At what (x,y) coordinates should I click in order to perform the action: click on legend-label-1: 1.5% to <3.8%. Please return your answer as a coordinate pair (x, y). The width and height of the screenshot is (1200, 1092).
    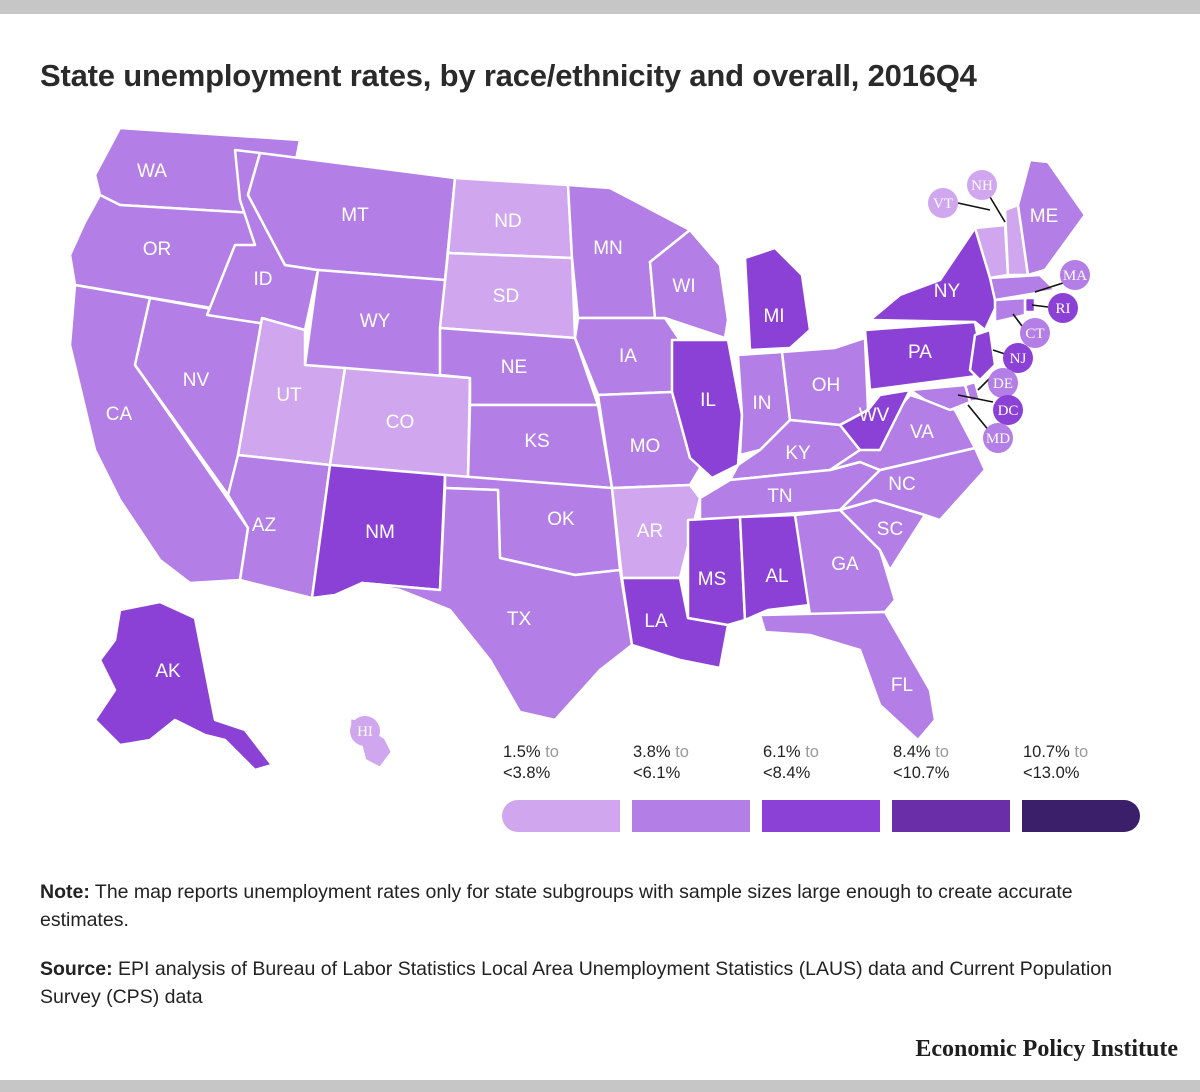
    Looking at the image, I should click on (531, 762).